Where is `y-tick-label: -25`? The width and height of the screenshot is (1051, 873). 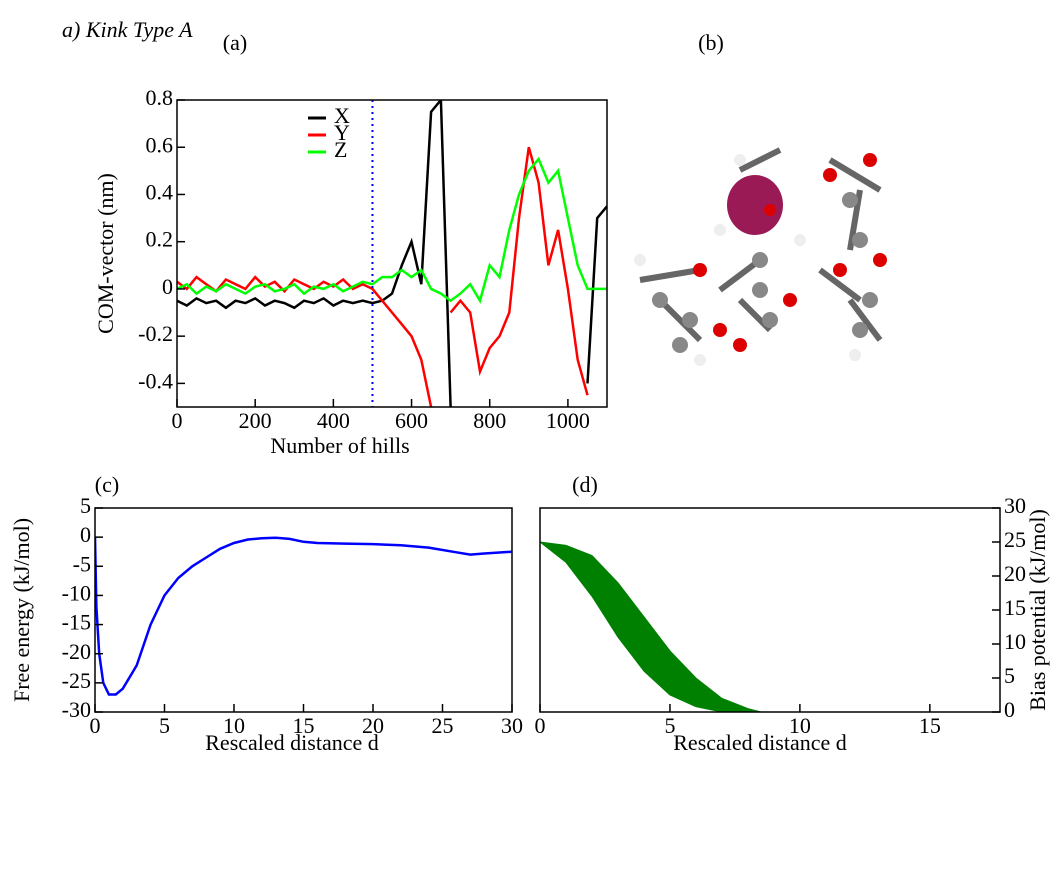 y-tick-label: -25 is located at coordinates (76, 680).